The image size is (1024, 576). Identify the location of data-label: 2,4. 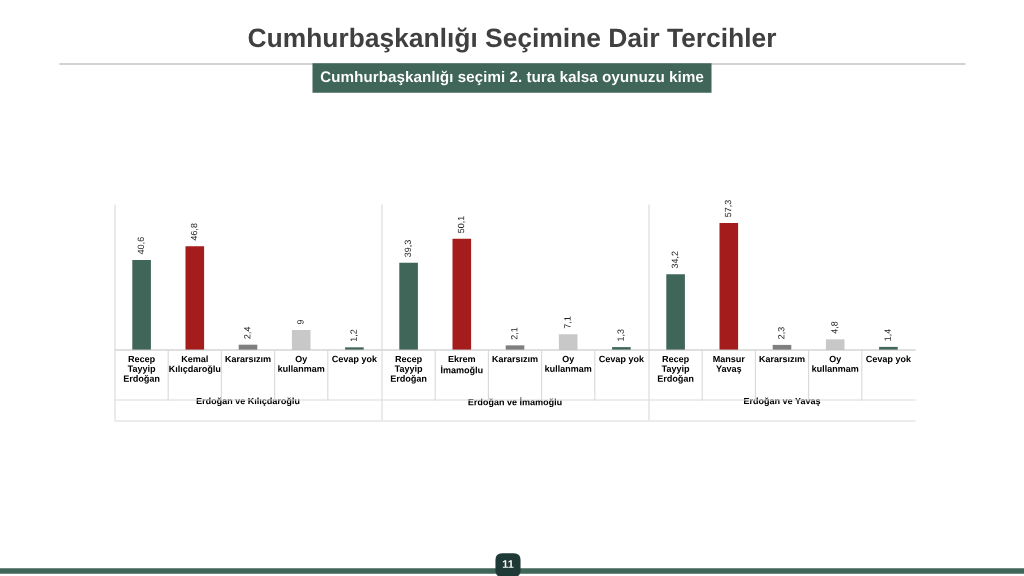
(248, 332).